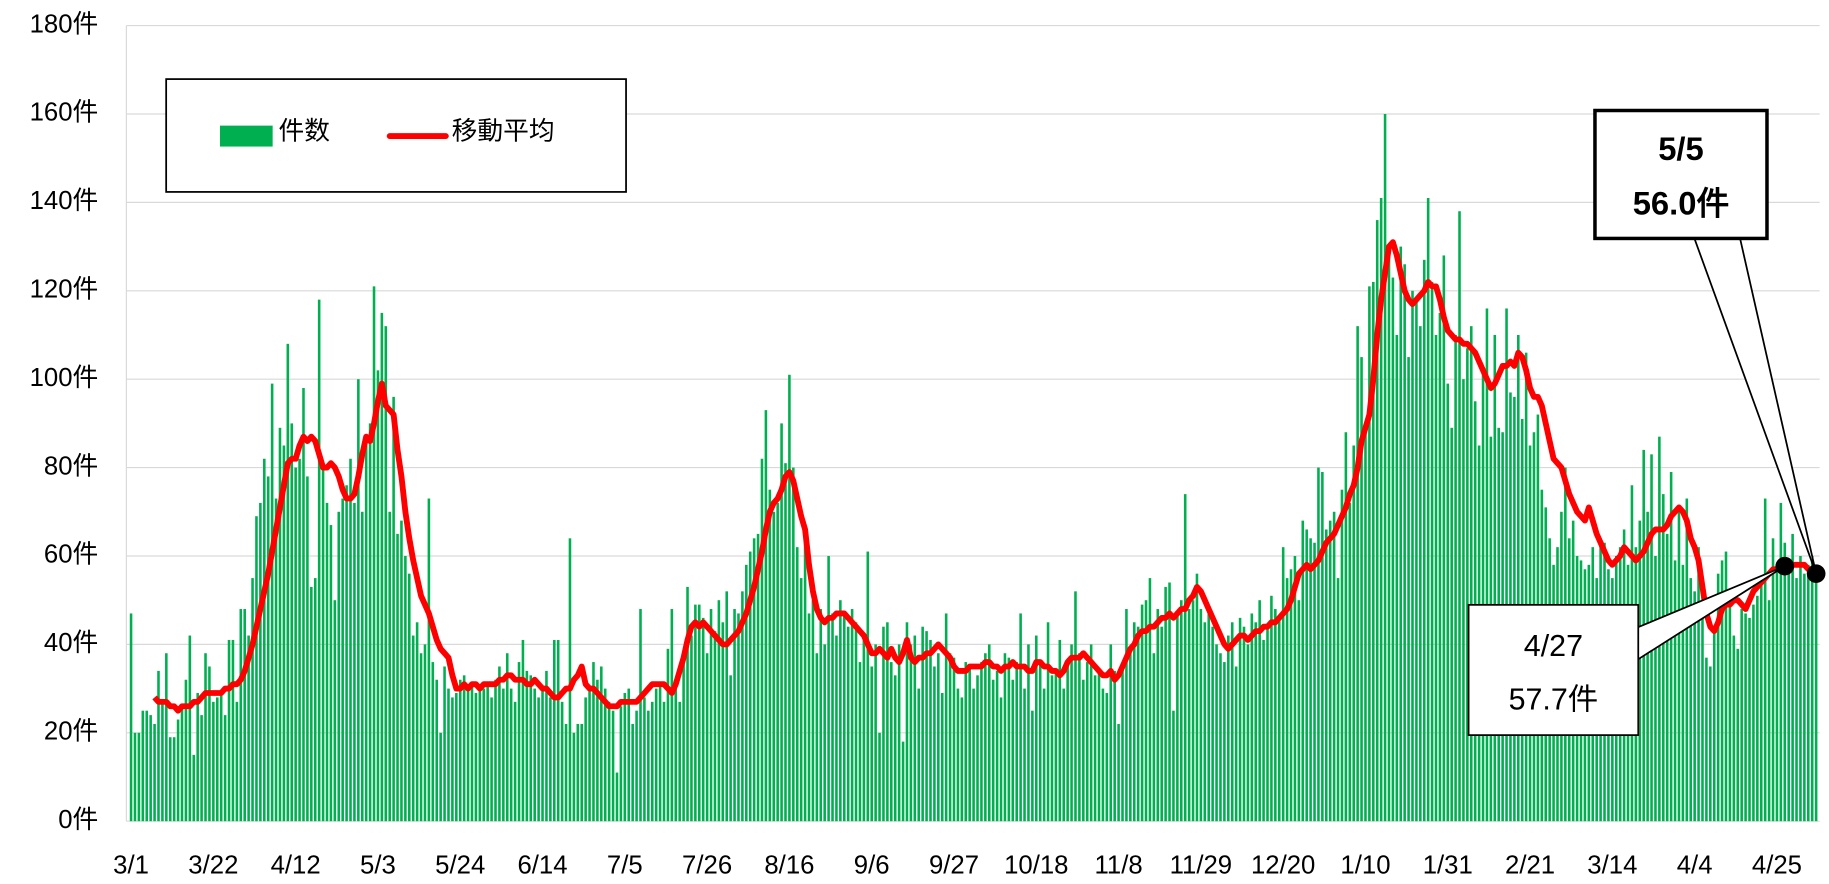 The image size is (1829, 884). Describe the element at coordinates (378, 865) in the screenshot. I see `x-tick-label: 5/3` at that location.